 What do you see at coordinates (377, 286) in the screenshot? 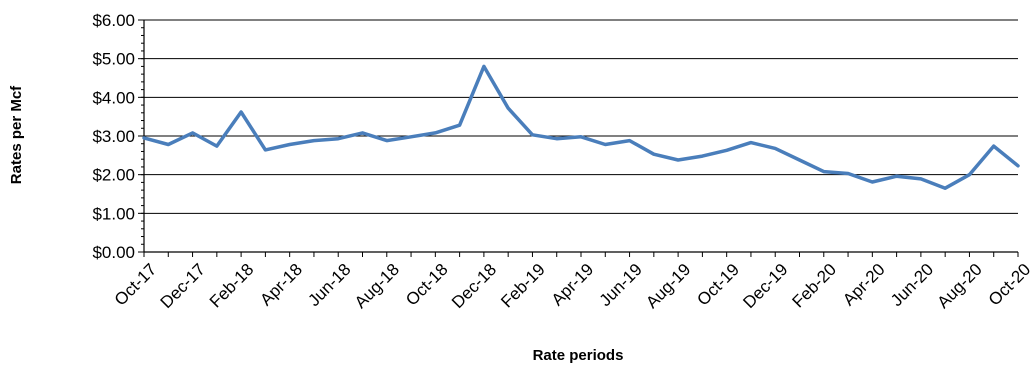
I see `x-tick-label: Aug-18` at bounding box center [377, 286].